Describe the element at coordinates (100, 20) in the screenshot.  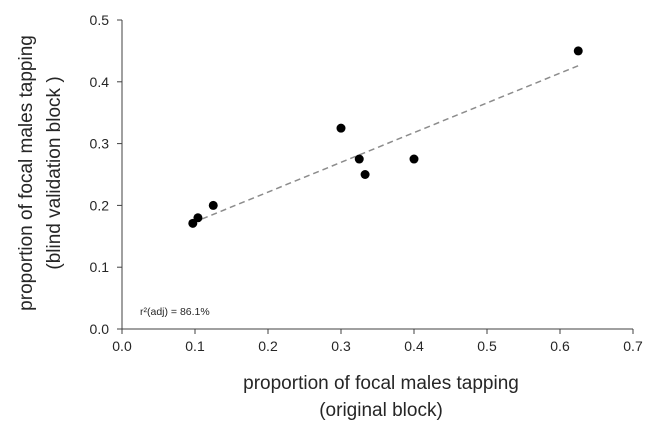
I see `y-tick-label: 0.5` at that location.